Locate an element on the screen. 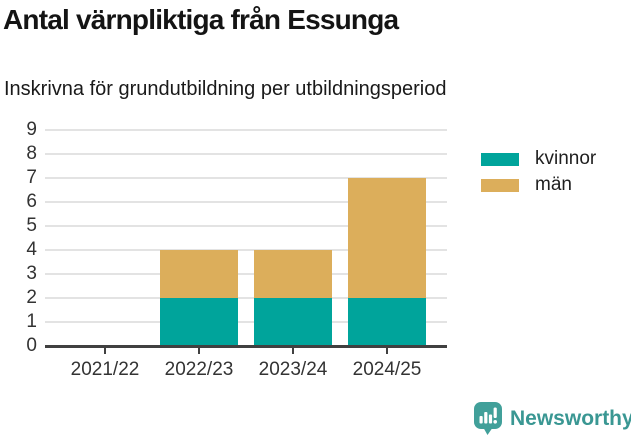 The height and width of the screenshot is (439, 631). x-tick-2024/25 is located at coordinates (387, 351).